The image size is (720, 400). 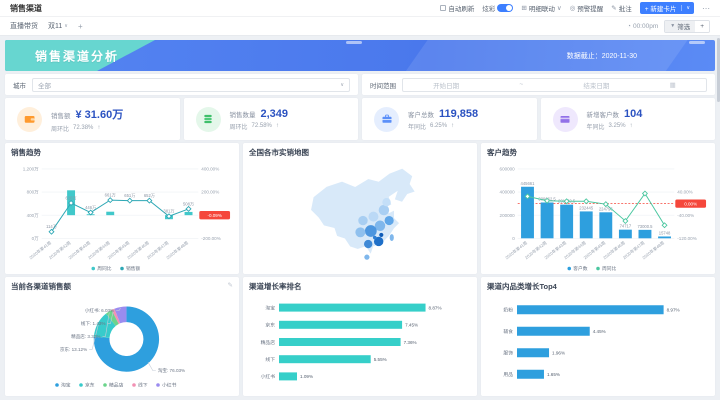 I want to click on china-map, so click(x=363, y=213).